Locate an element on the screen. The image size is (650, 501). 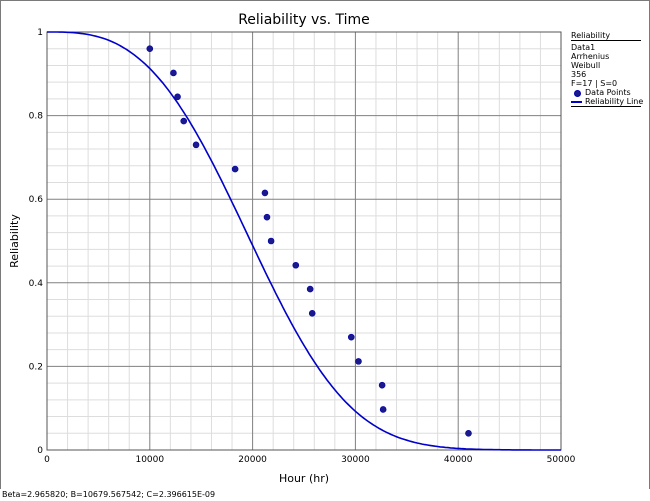
data-point-marker-icon is located at coordinates (577, 93).